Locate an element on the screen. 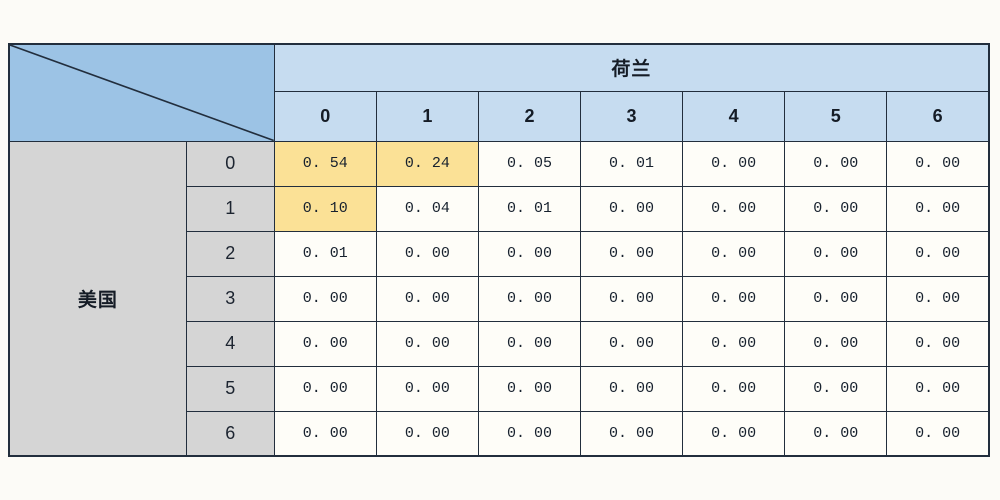 This screenshot has height=500, width=1000. col-header-5: 5 is located at coordinates (836, 116).